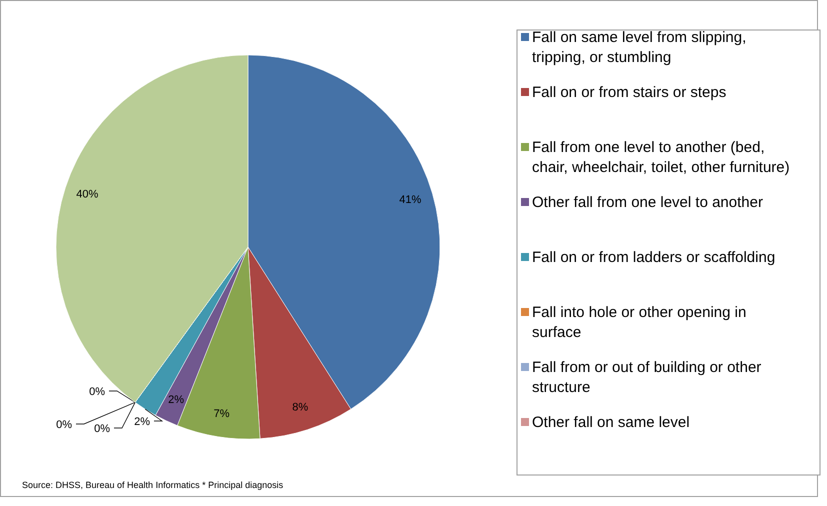 This screenshot has height=506, width=827. Describe the element at coordinates (222, 414) in the screenshot. I see `data-label: 7%` at that location.